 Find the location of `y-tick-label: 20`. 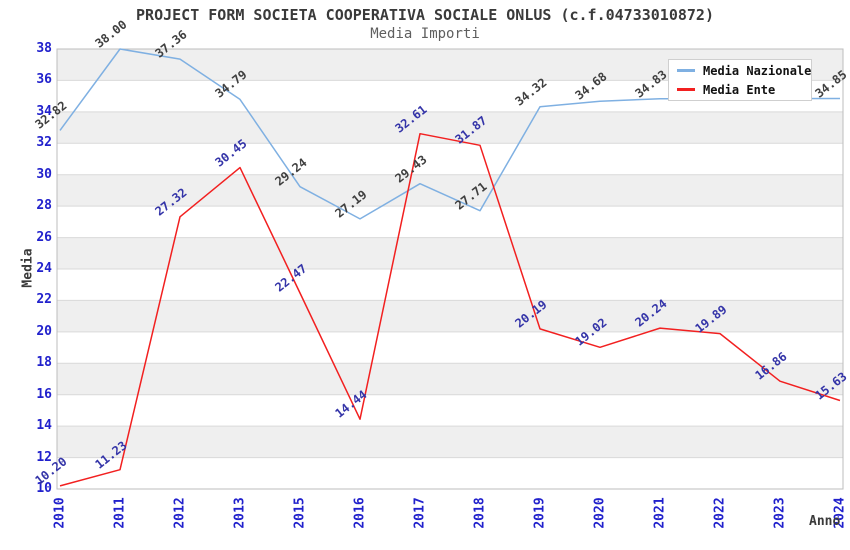

y-tick-label: 20 is located at coordinates (44, 331).